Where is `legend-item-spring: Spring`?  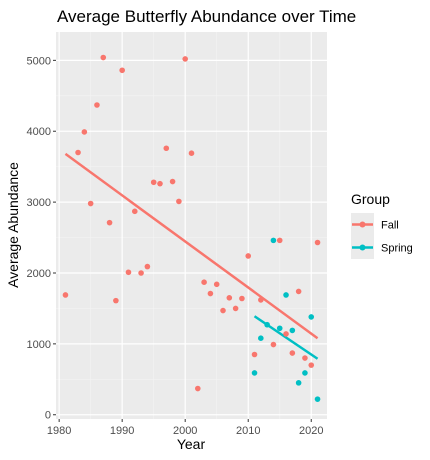
legend-item-spring: Spring is located at coordinates (382, 247).